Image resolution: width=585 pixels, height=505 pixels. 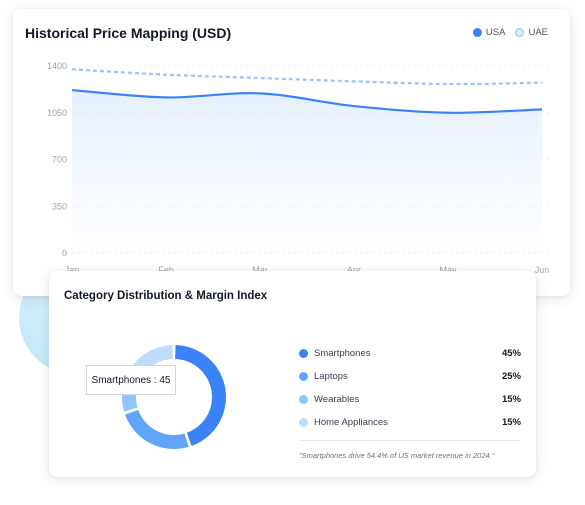 I want to click on category-row: Wearables 15%, so click(x=410, y=399).